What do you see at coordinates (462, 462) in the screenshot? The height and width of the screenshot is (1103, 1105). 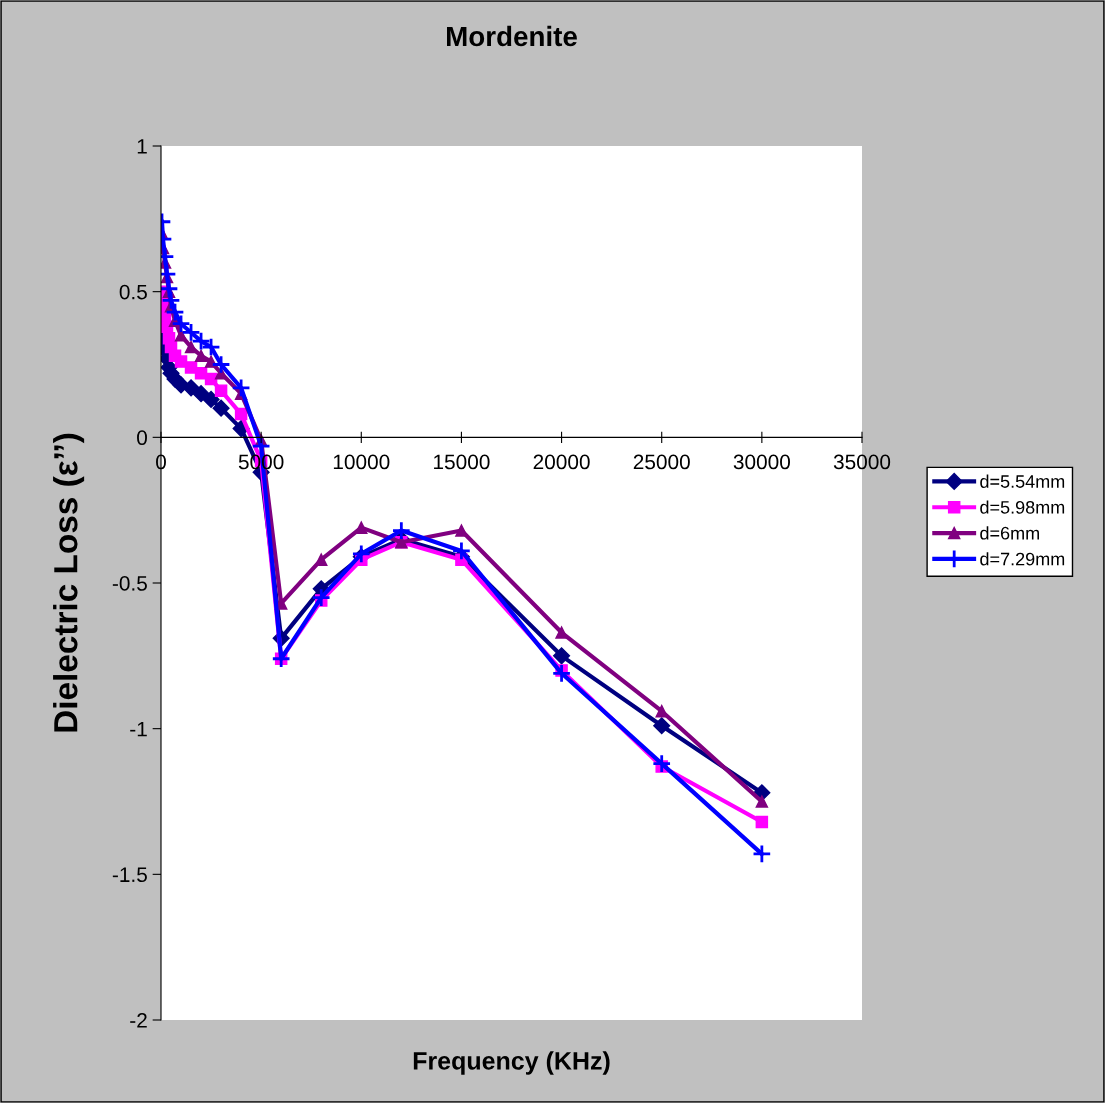 I see `x-tick-label: 15000` at bounding box center [462, 462].